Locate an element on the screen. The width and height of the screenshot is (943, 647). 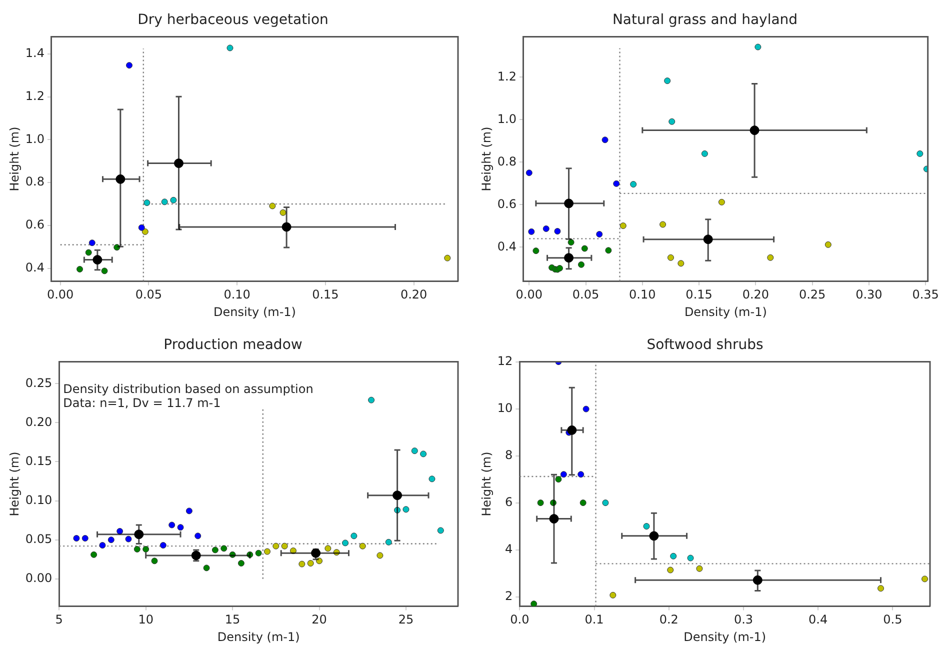
chart-title: Dry herbaceous vegetation is located at coordinates (233, 20).